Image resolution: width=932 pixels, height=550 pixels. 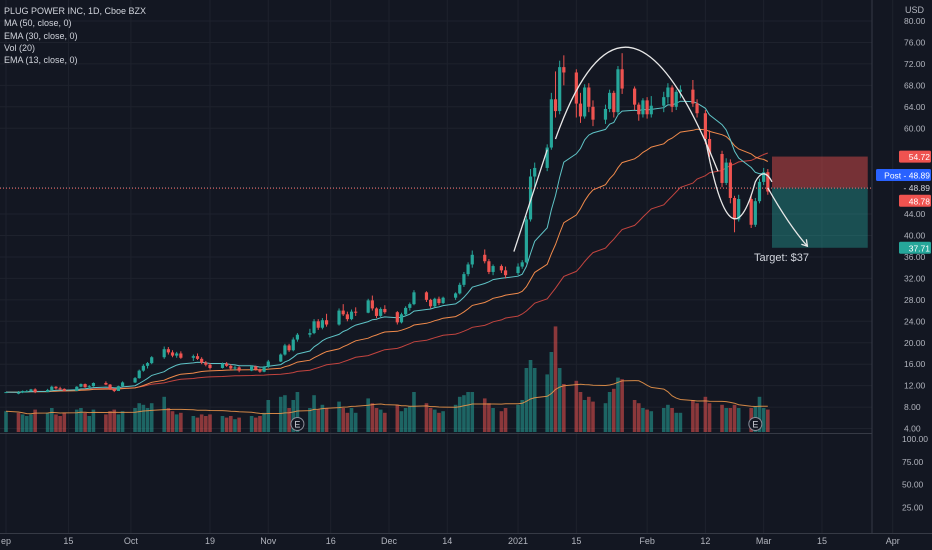 What do you see at coordinates (819, 217) in the screenshot?
I see `profit-target-zone` at bounding box center [819, 217].